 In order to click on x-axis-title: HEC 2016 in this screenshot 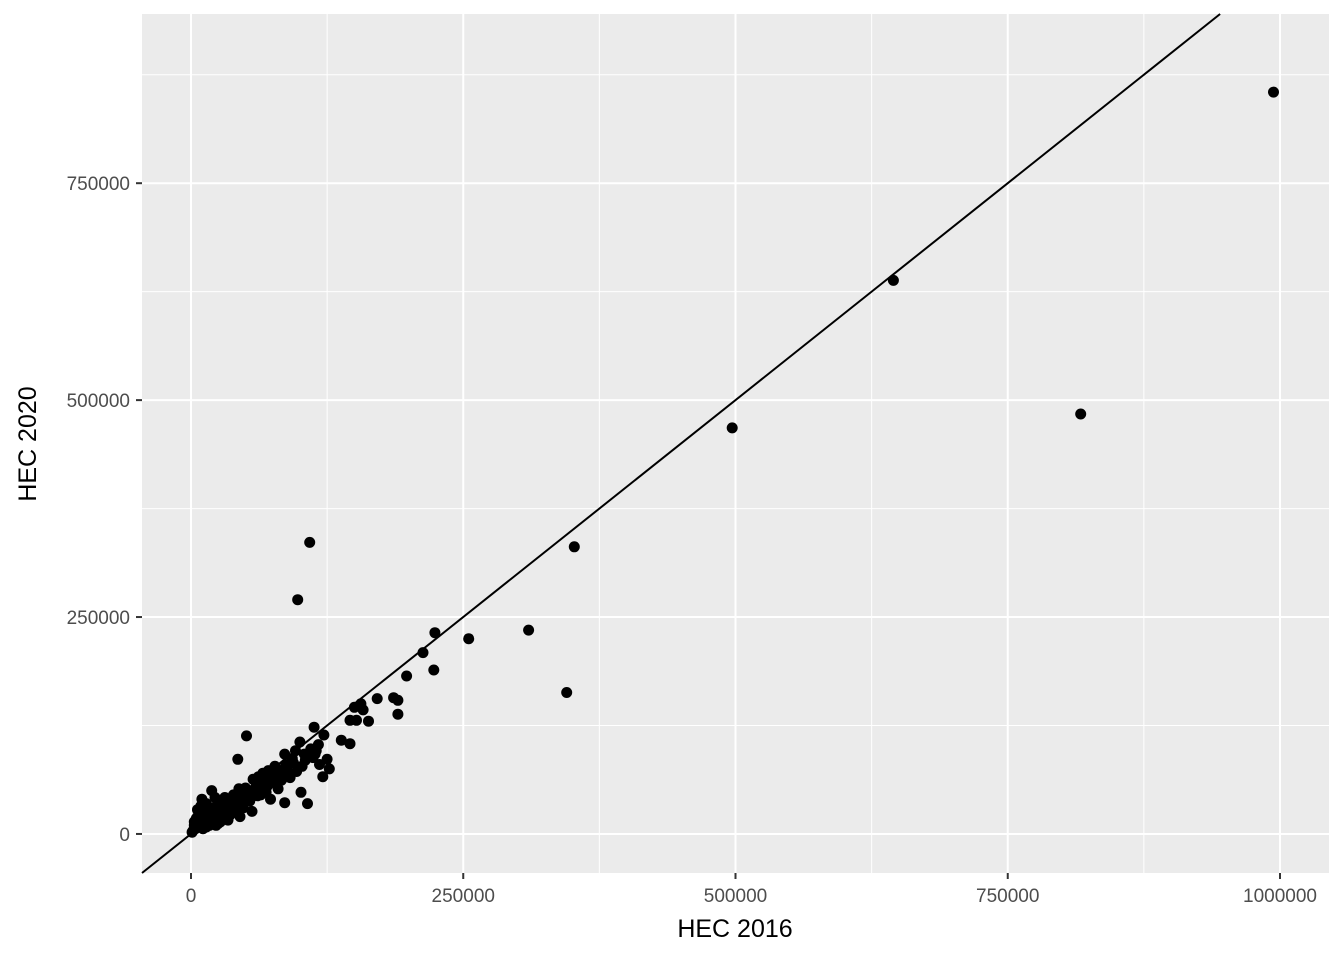, I will do `click(734, 929)`.